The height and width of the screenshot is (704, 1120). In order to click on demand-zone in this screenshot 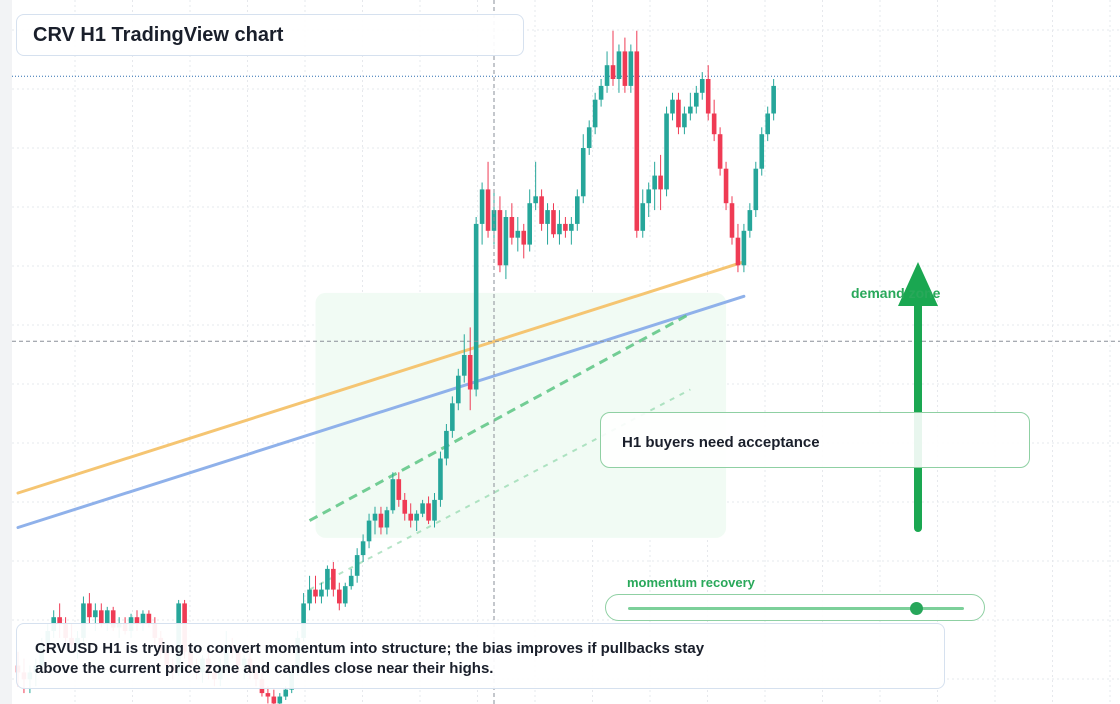, I will do `click(521, 415)`.